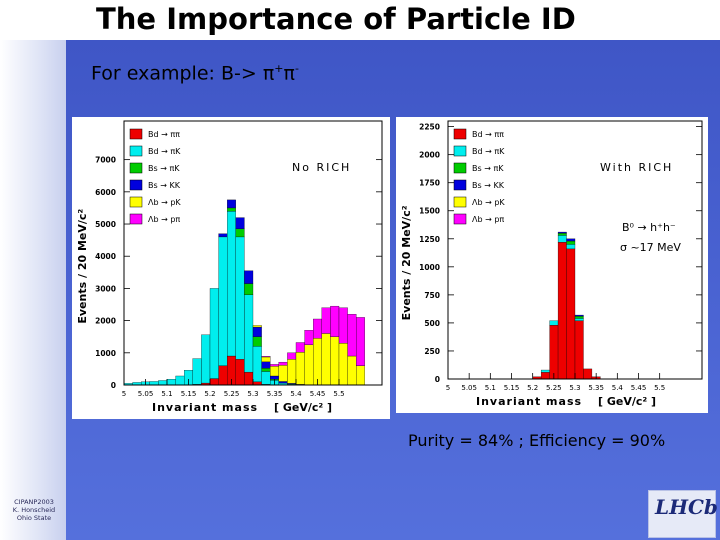  What do you see at coordinates (360, 341) in the screenshot?
I see `bar-0-s5-b27` at bounding box center [360, 341].